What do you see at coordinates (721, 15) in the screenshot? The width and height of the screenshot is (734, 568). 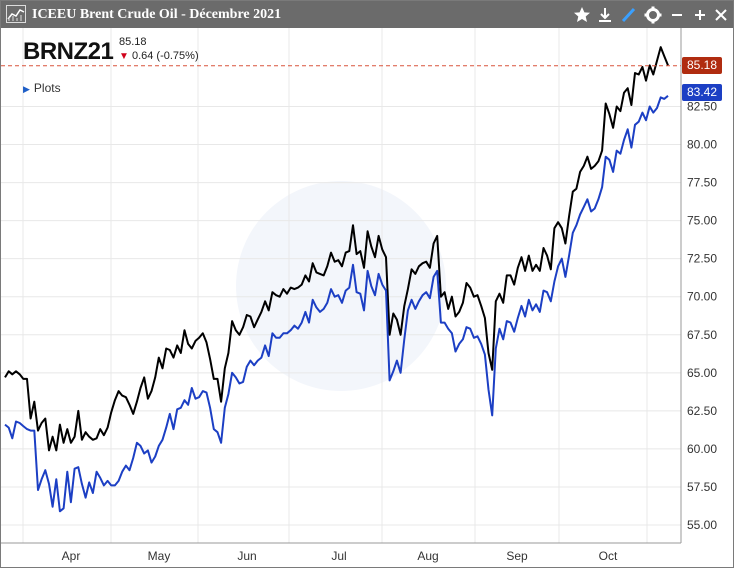 I see `close-icon` at bounding box center [721, 15].